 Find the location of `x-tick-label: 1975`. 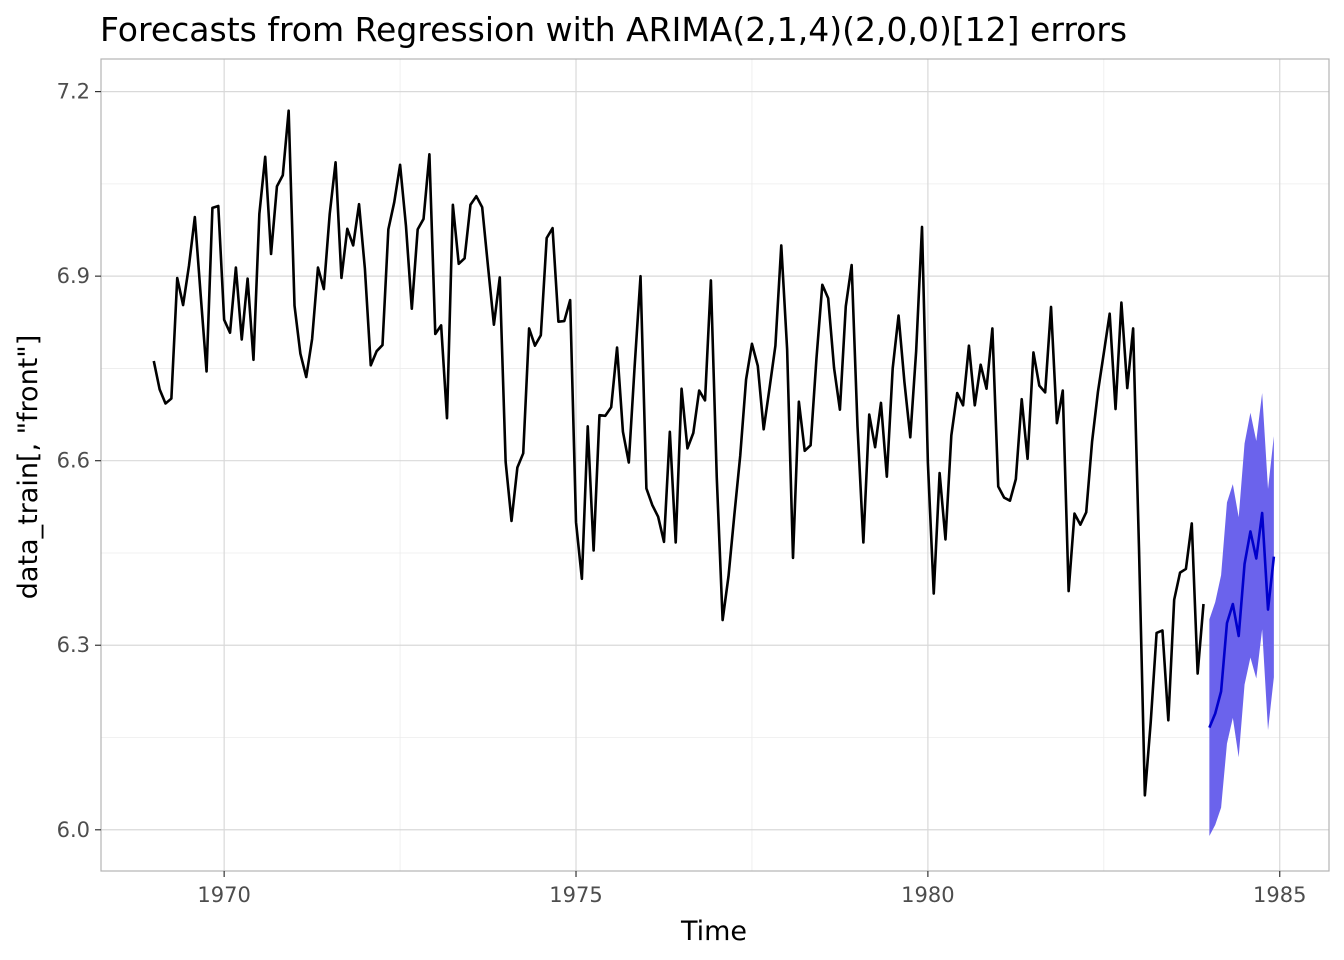

x-tick-label: 1975 is located at coordinates (575, 895).